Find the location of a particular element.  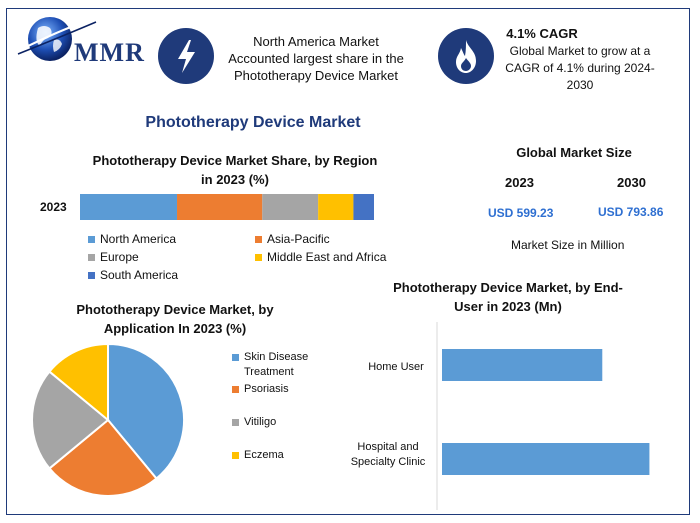

enduser-title-line1: Phototherapy Device Market, by End- is located at coordinates (508, 287).